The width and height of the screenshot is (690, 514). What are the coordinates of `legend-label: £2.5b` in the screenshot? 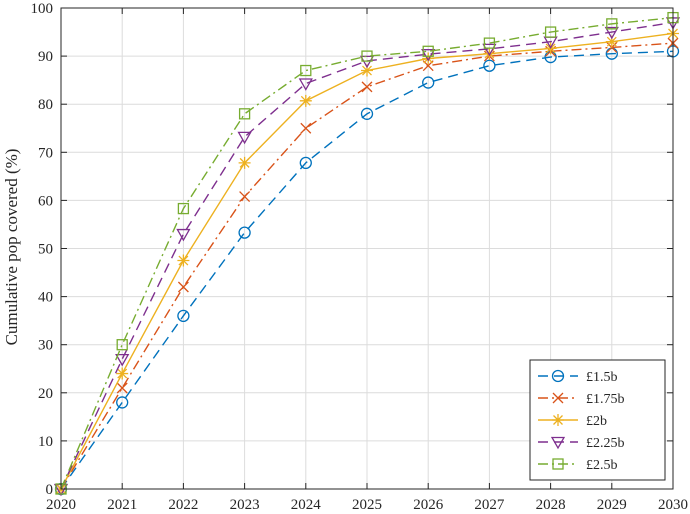 It's located at (602, 465).